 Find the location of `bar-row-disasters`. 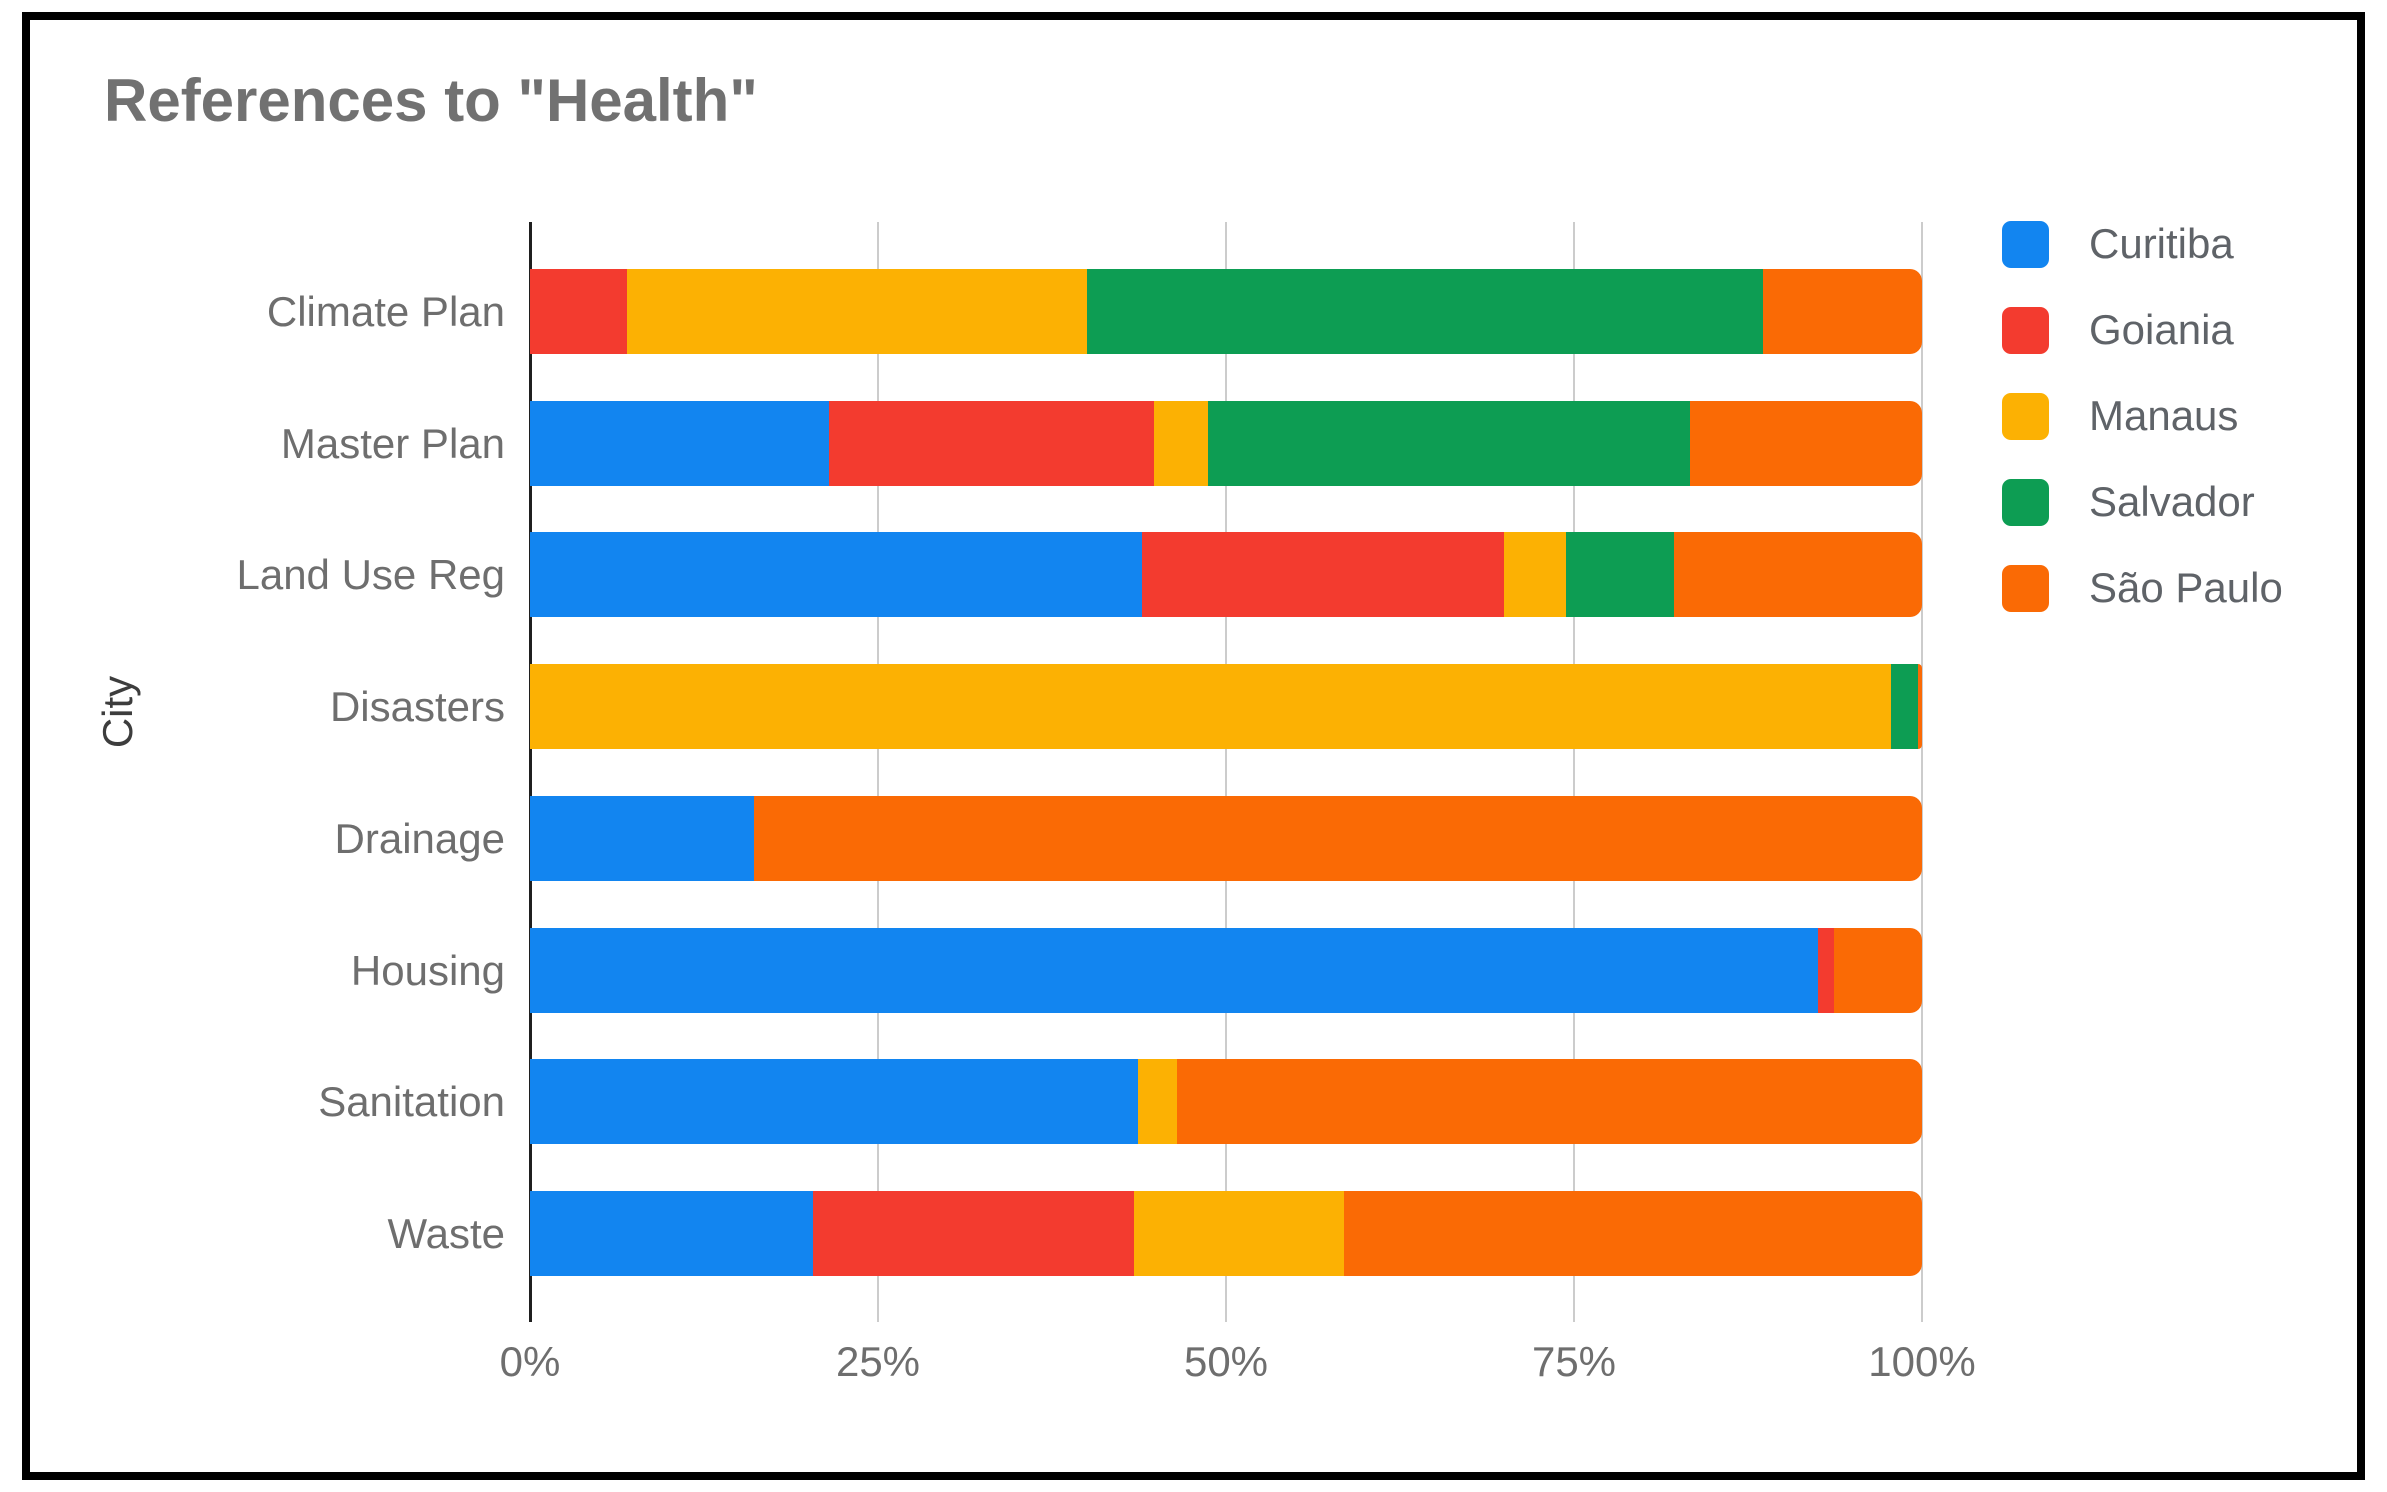

bar-row-disasters is located at coordinates (1226, 707).